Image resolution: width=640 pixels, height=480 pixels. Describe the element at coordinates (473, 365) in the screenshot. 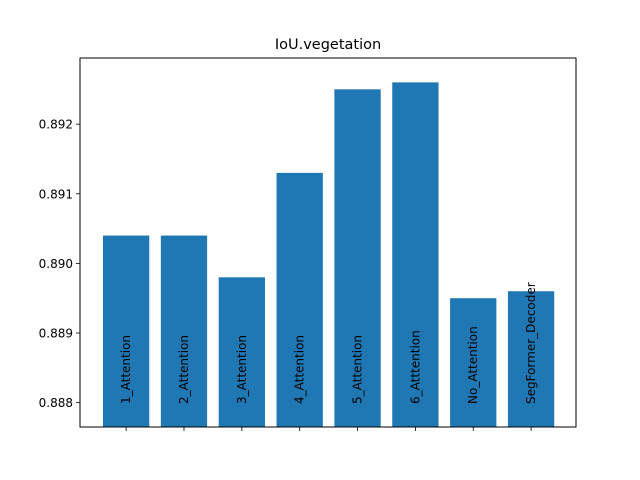

I see `category-label: No_Attention` at that location.